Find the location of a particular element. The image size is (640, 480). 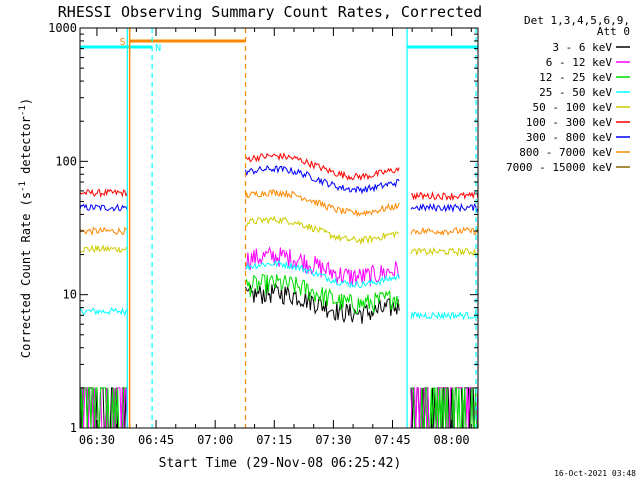

series-line-300-800-keV-seg2 is located at coordinates (322, 180).